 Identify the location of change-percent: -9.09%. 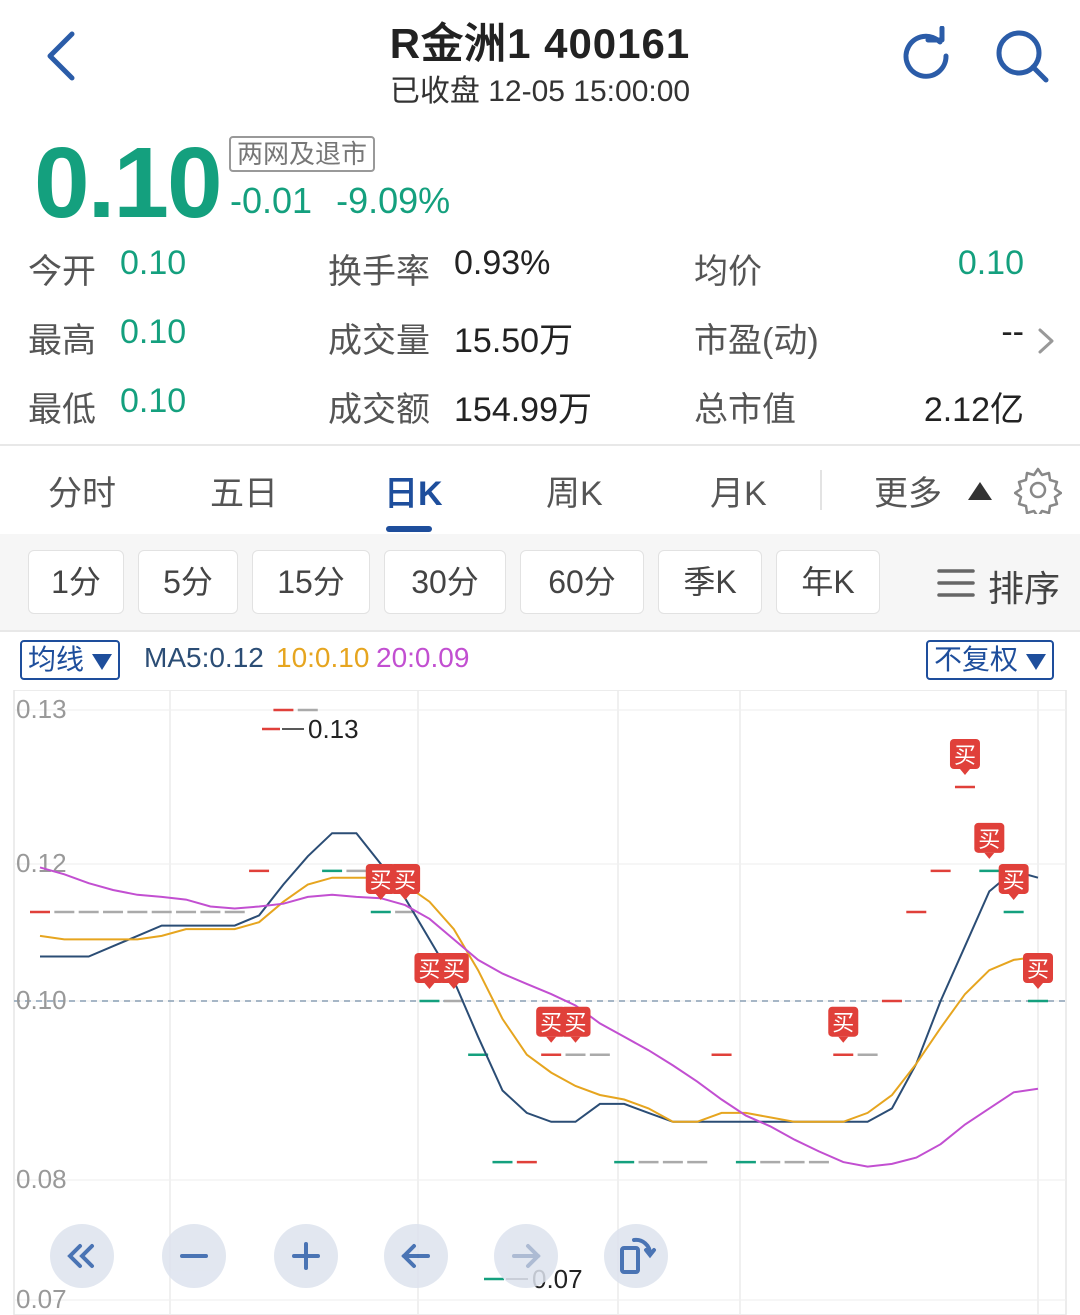
(393, 200).